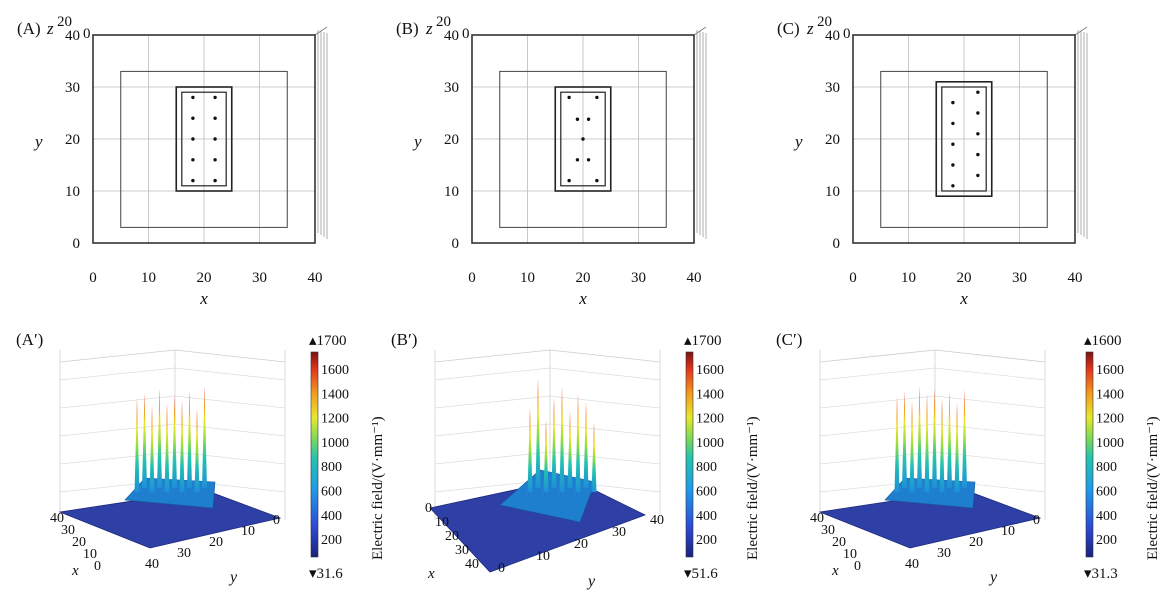  Describe the element at coordinates (1106, 467) in the screenshot. I see `colorbar-tick-label: 800` at that location.